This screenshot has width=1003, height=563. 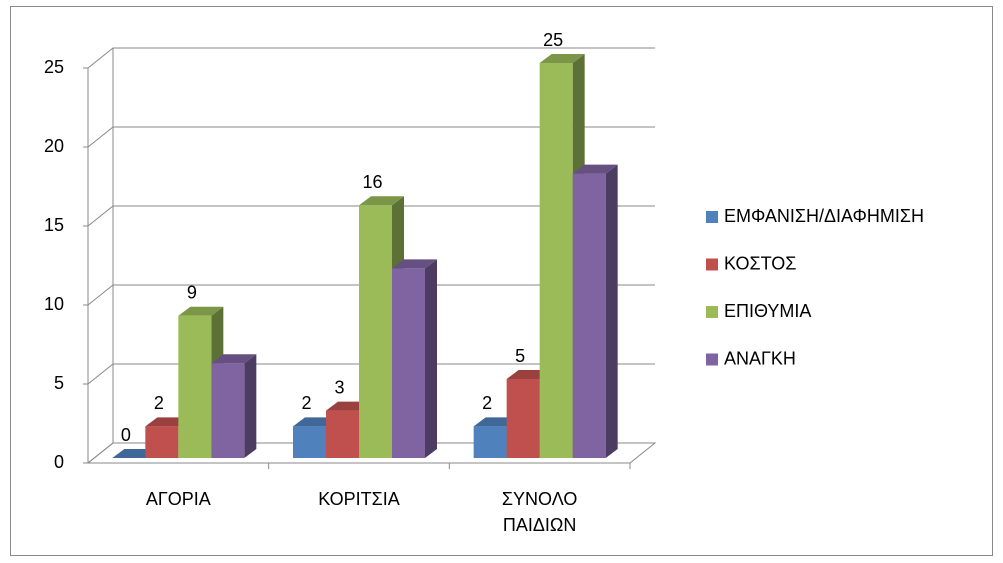 I want to click on y-tick-label: 25, so click(x=54, y=67).